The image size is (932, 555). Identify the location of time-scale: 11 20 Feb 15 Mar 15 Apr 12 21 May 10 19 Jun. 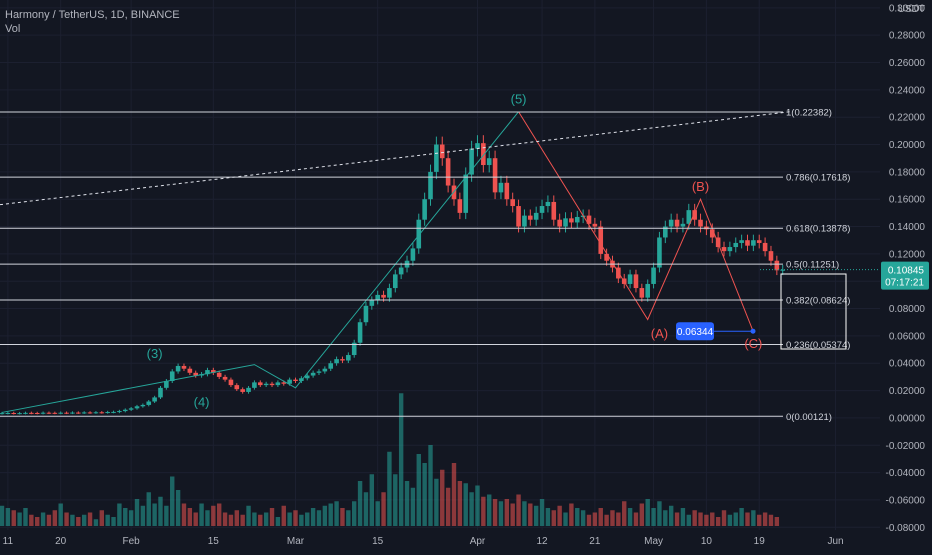
(440, 540).